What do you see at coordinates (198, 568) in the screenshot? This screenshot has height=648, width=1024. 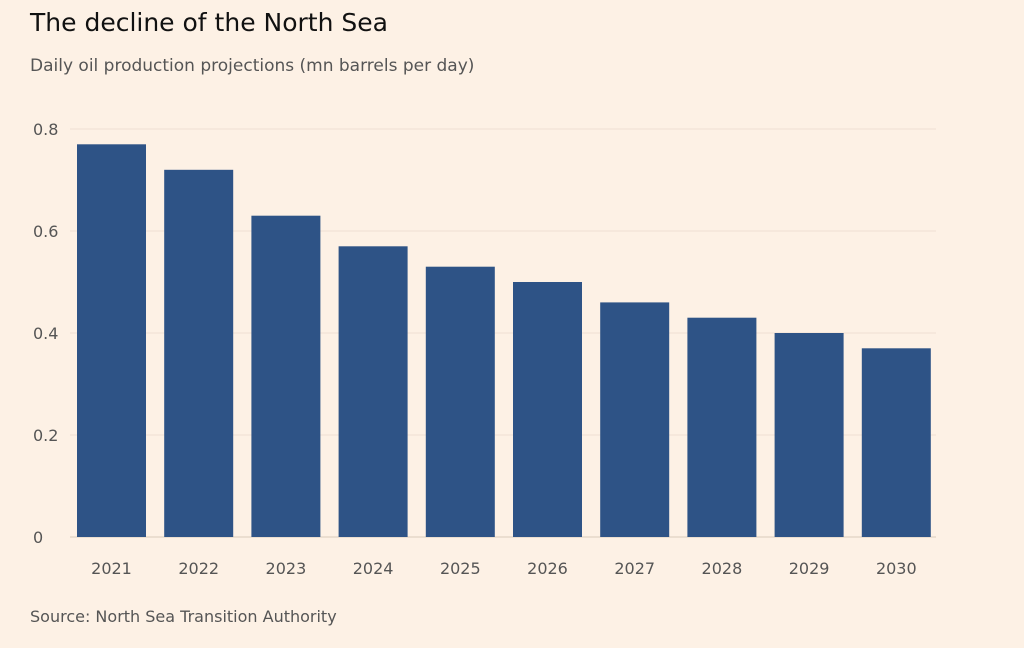 I see `x-tick-label: 2022` at bounding box center [198, 568].